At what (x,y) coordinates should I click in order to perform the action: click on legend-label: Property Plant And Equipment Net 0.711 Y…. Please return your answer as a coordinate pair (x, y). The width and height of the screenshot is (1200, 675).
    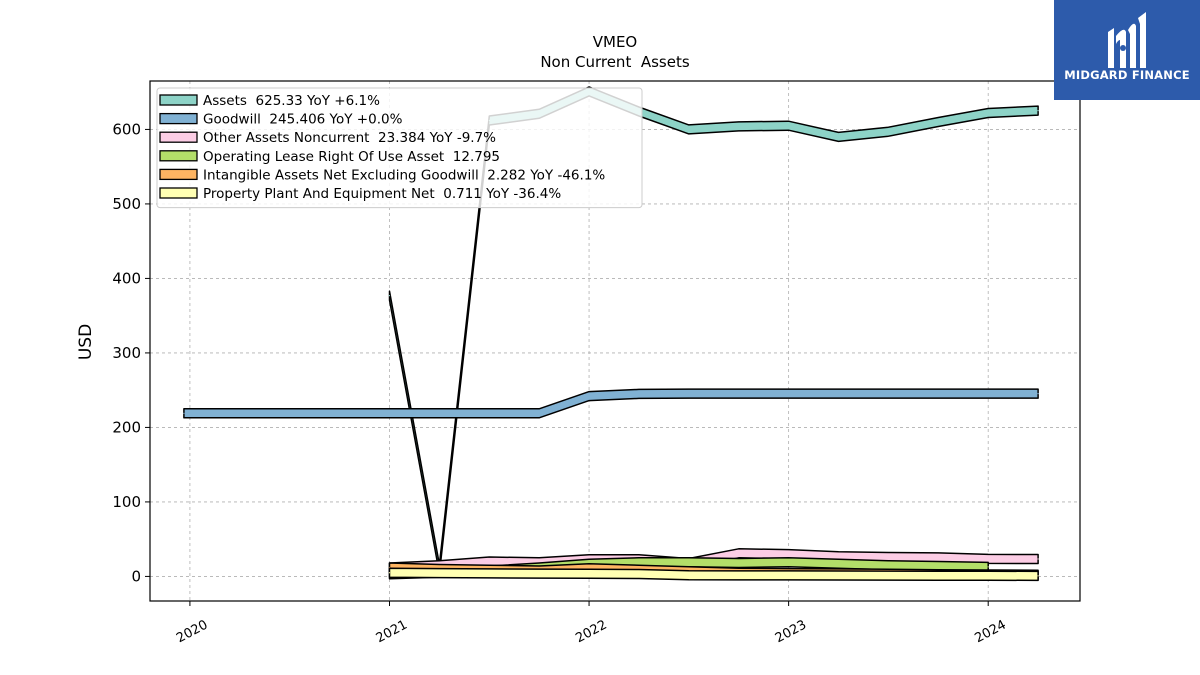
    Looking at the image, I should click on (382, 194).